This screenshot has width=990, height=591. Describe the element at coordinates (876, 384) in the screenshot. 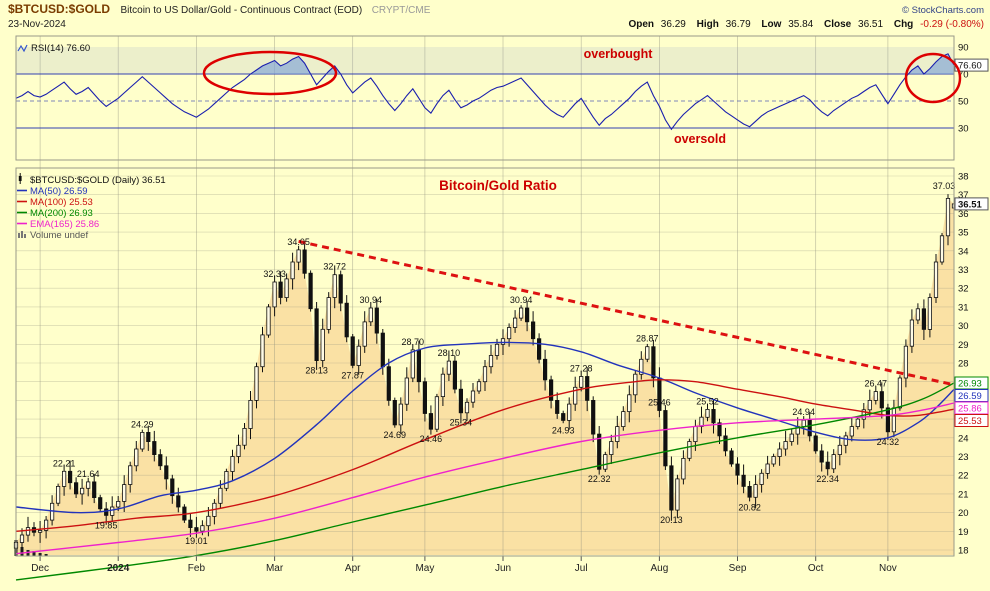

I see `svg-text: 26.47` at that location.